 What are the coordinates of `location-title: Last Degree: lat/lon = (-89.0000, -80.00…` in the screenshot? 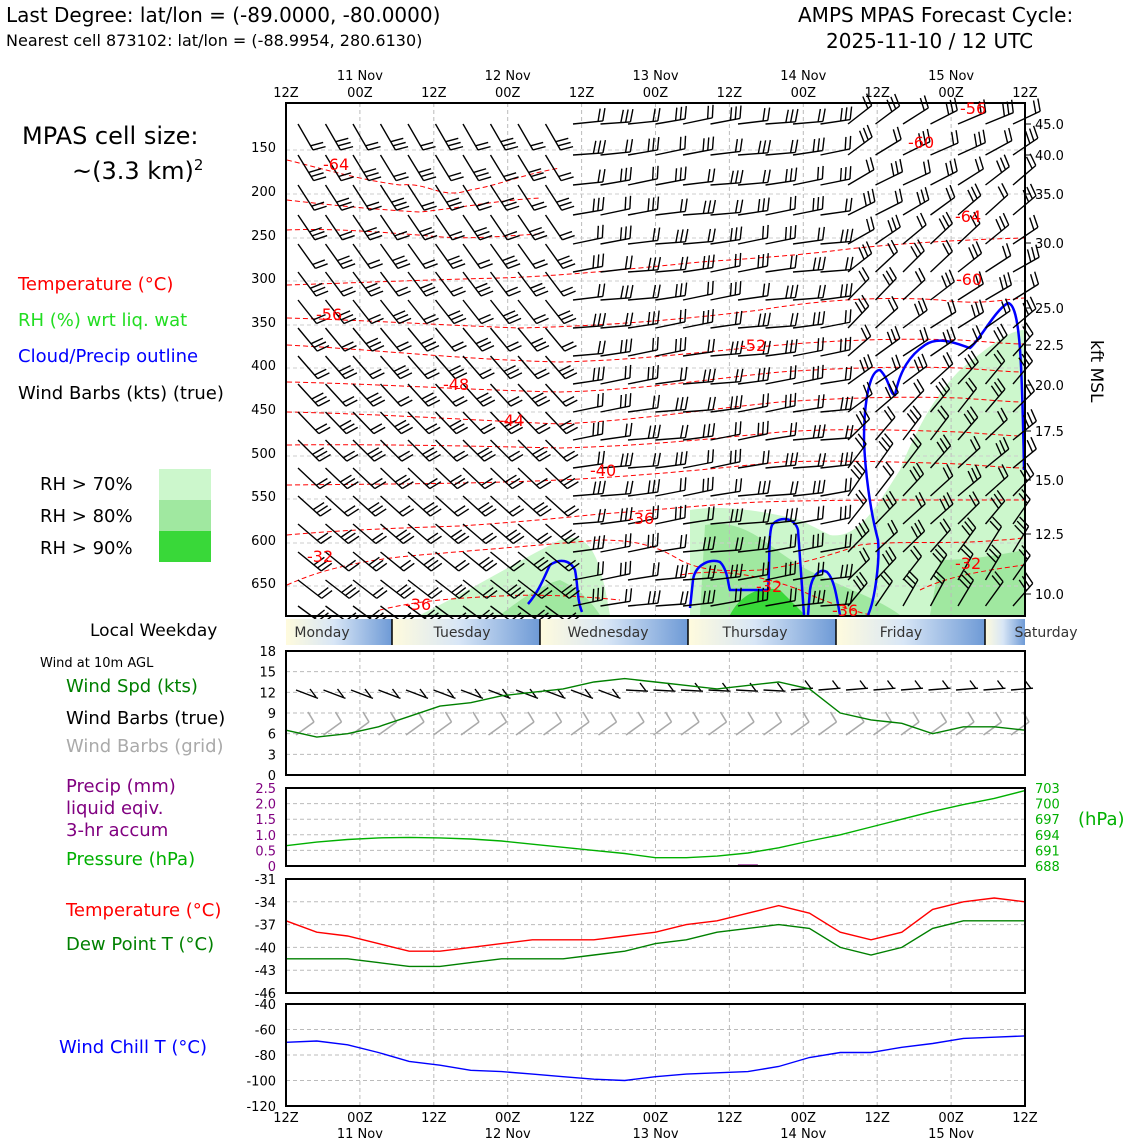 It's located at (223, 15).